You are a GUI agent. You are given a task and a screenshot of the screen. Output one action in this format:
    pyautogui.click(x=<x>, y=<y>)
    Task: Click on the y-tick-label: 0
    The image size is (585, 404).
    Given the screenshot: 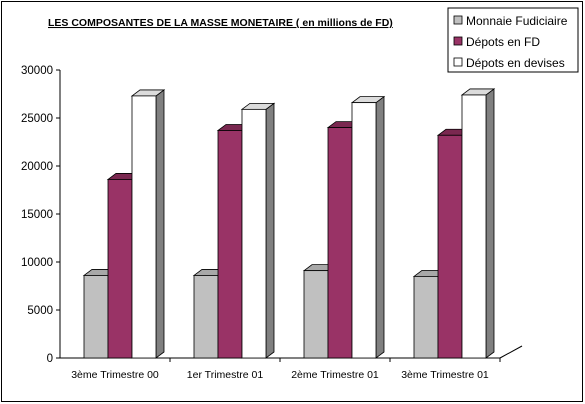 What is the action you would take?
    pyautogui.click(x=50, y=359)
    